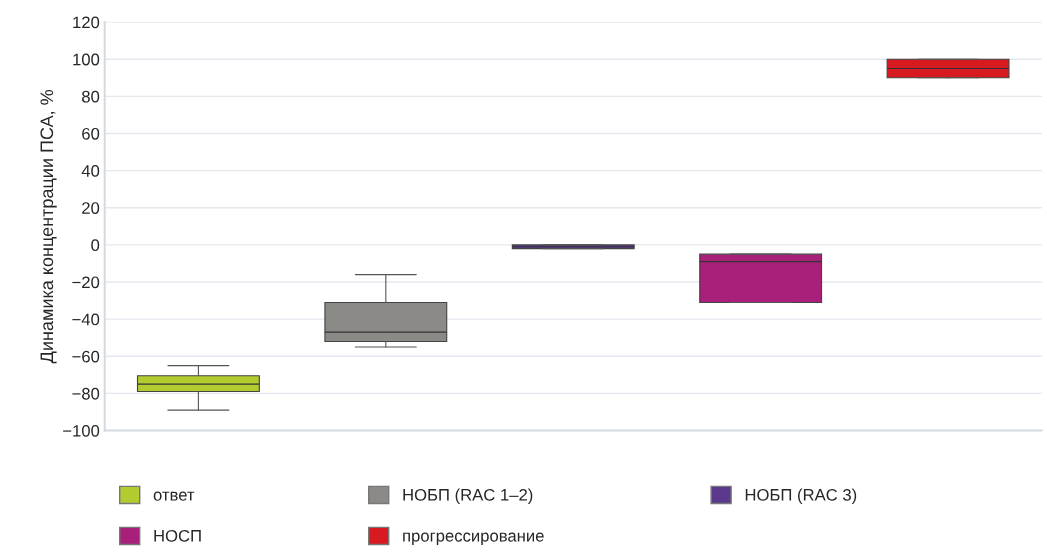  I want to click on y-tick-label: −20, so click(86, 282).